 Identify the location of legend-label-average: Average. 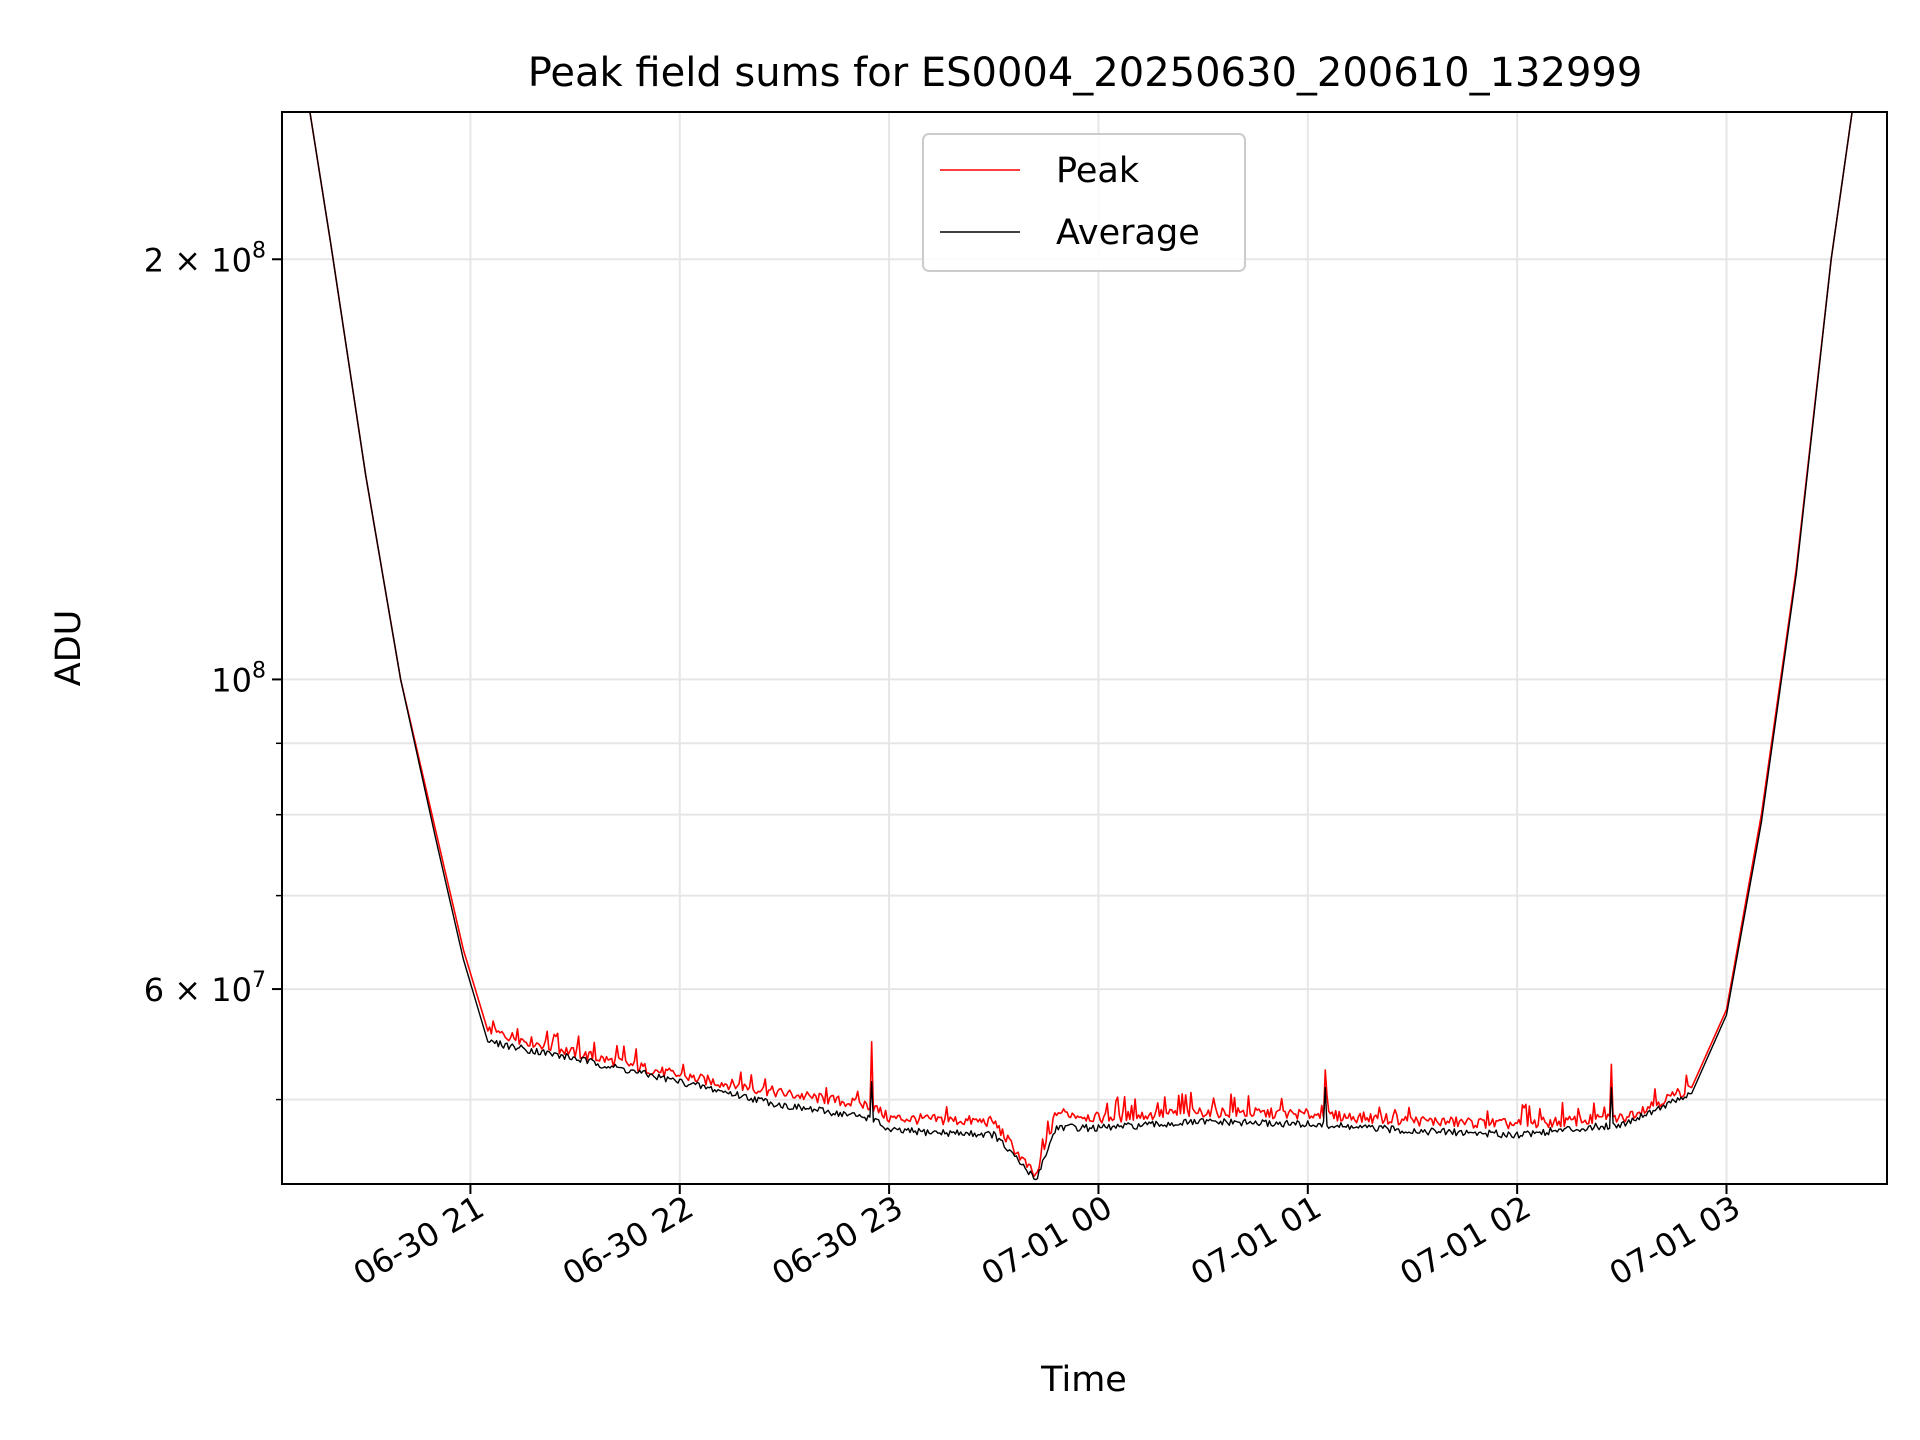
(1128, 233).